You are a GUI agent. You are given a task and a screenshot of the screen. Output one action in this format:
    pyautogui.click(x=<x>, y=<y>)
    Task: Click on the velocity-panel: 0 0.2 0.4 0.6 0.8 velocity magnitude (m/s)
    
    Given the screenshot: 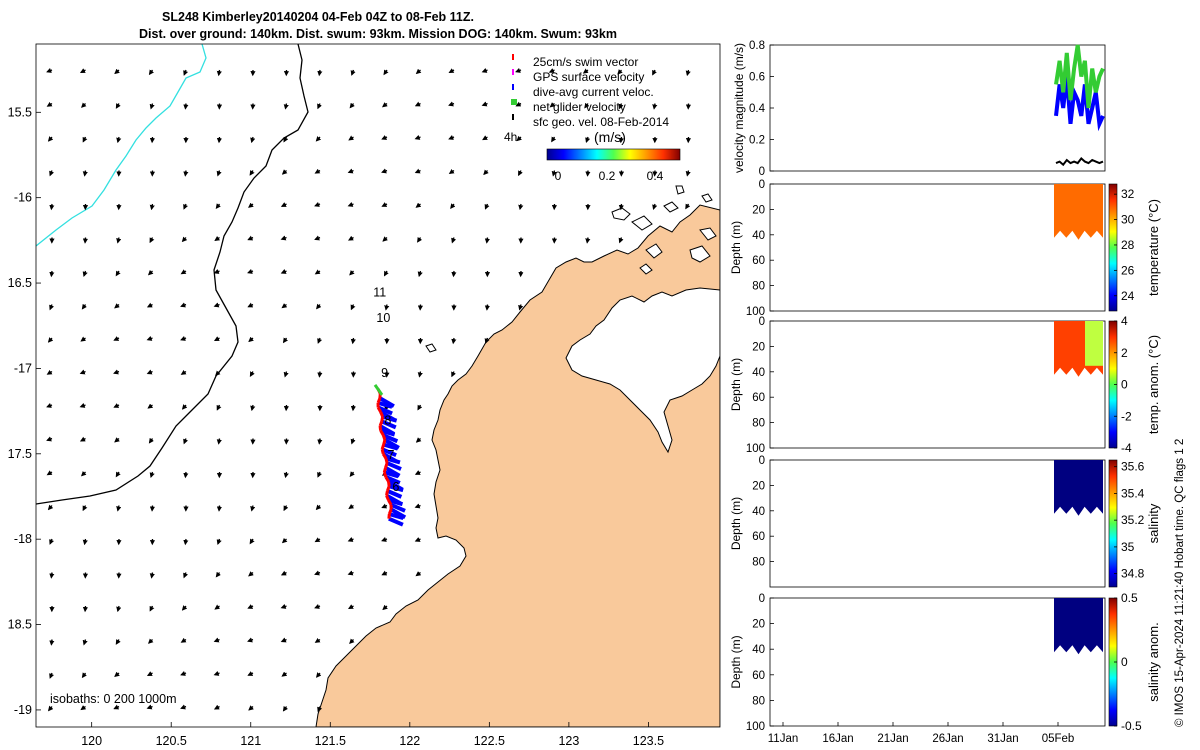 What is the action you would take?
    pyautogui.click(x=919, y=109)
    